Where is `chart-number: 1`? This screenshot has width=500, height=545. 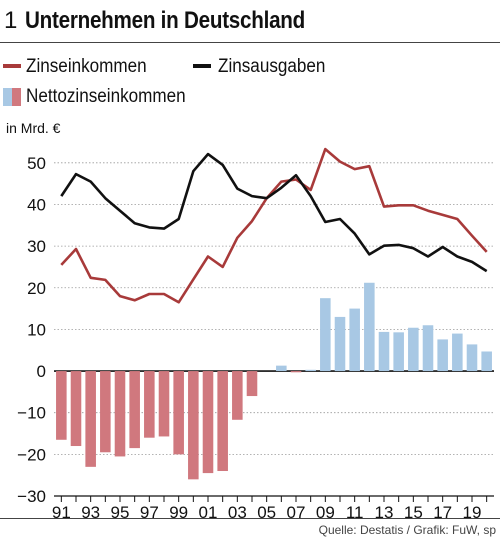 chart-number: 1 is located at coordinates (11, 20).